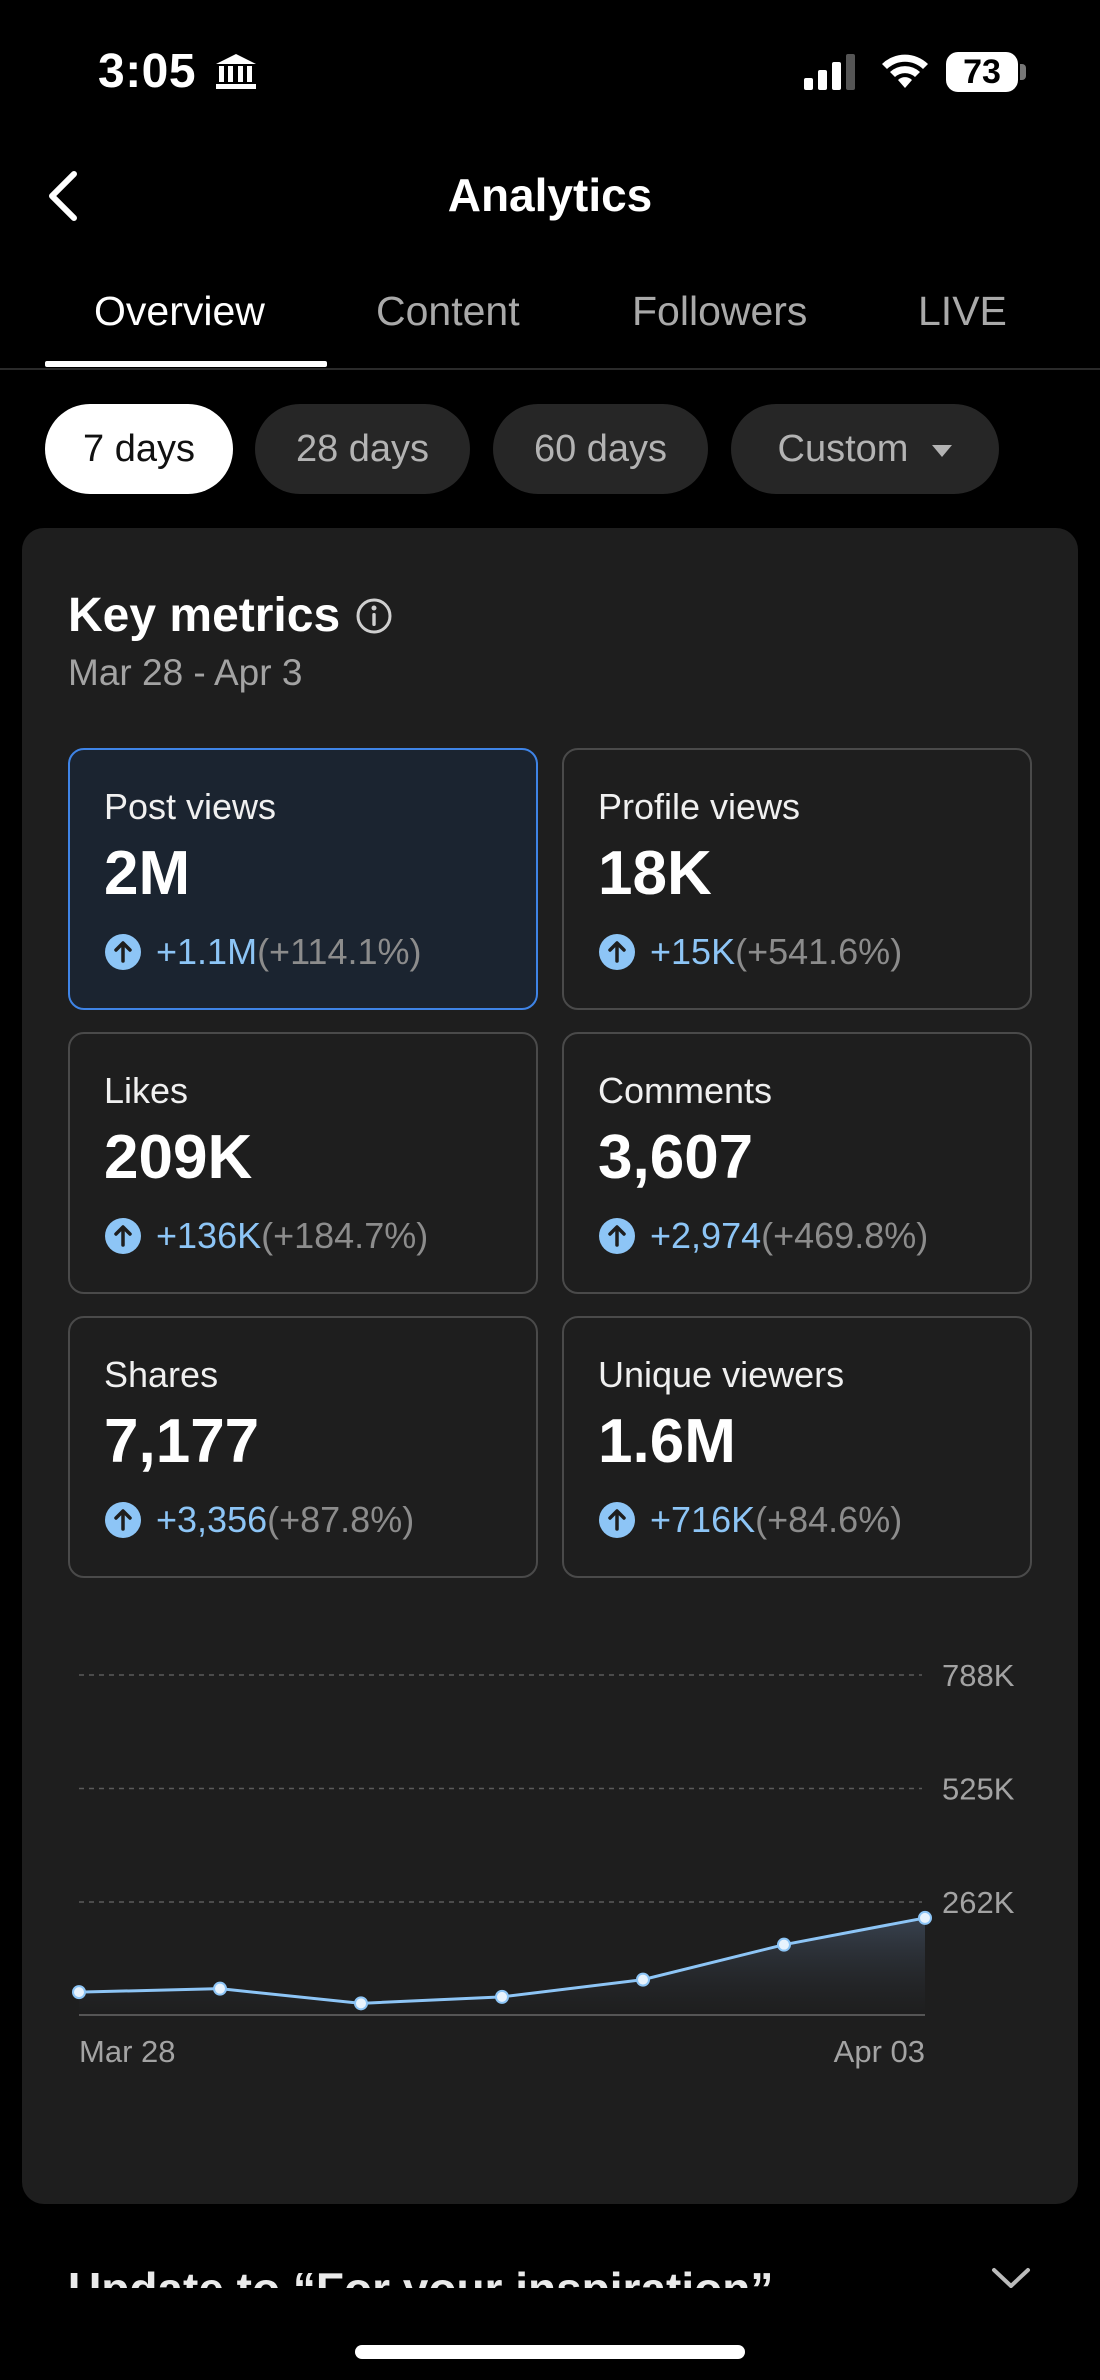 Image resolution: width=1100 pixels, height=2380 pixels. What do you see at coordinates (236, 71) in the screenshot?
I see `bank-icon` at bounding box center [236, 71].